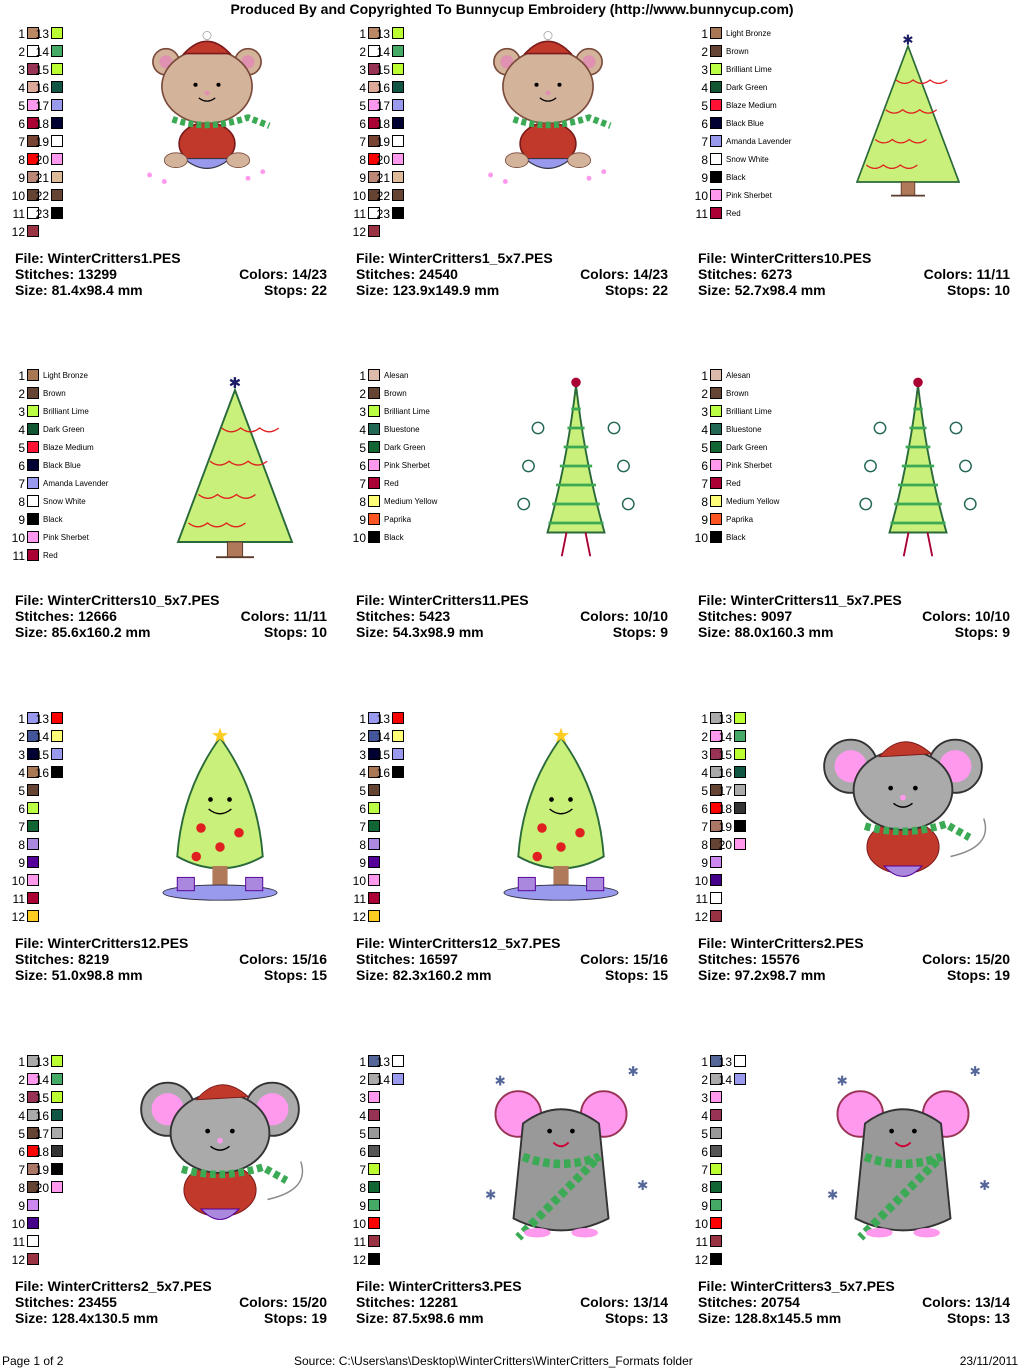 The height and width of the screenshot is (1372, 1024). I want to click on color-count: Colors: 15/16, so click(283, 959).